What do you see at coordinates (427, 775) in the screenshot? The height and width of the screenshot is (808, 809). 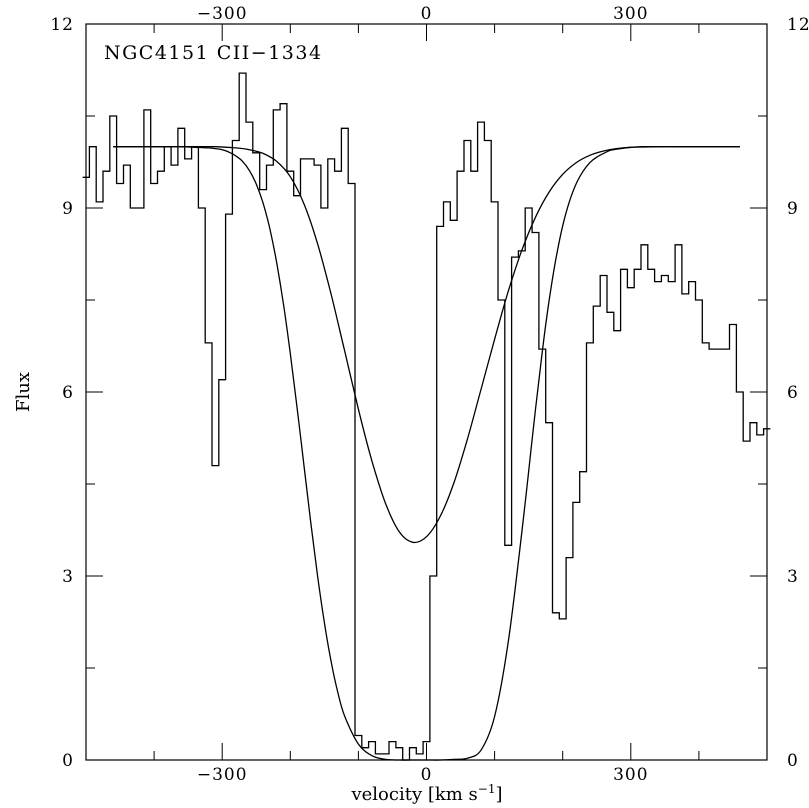 I see `x-tick-label-bottom: 0` at bounding box center [427, 775].